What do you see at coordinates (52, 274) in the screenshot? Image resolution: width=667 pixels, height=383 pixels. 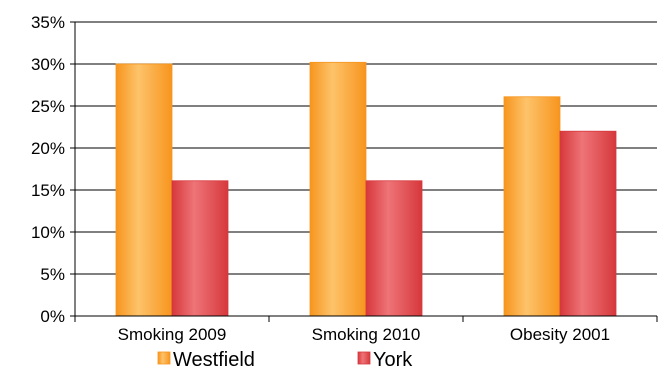 I see `y-tick-label: 5%` at bounding box center [52, 274].